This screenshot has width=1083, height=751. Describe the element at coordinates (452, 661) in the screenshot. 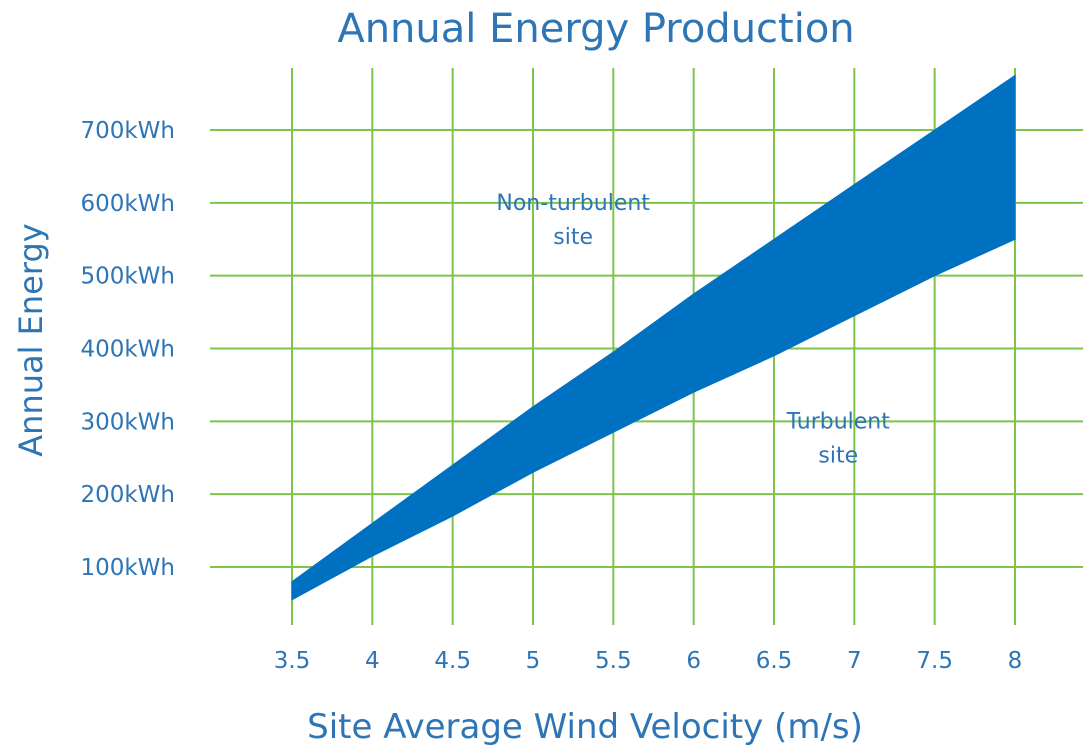

I see `x-tick-label-2: 4.5` at that location.